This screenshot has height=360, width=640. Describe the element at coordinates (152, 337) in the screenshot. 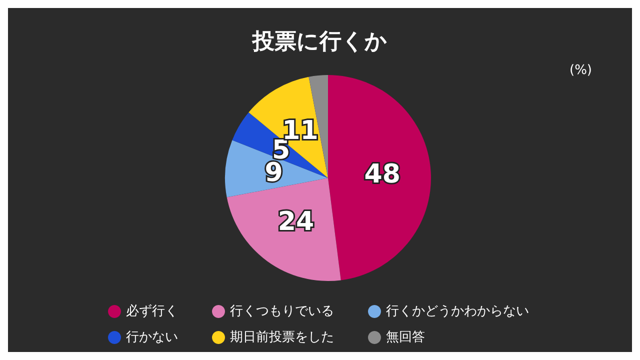

I see `legend-label: 行かない` at that location.